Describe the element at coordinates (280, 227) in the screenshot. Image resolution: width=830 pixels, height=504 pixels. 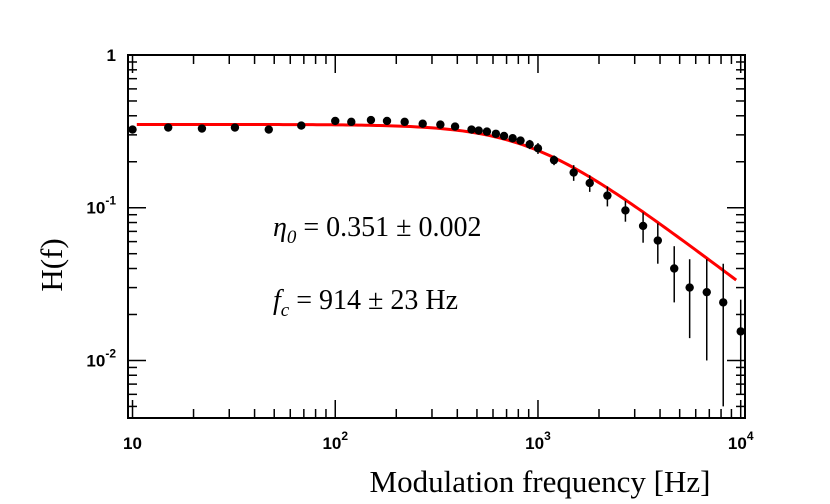
I see `eta-symbol: η` at that location.